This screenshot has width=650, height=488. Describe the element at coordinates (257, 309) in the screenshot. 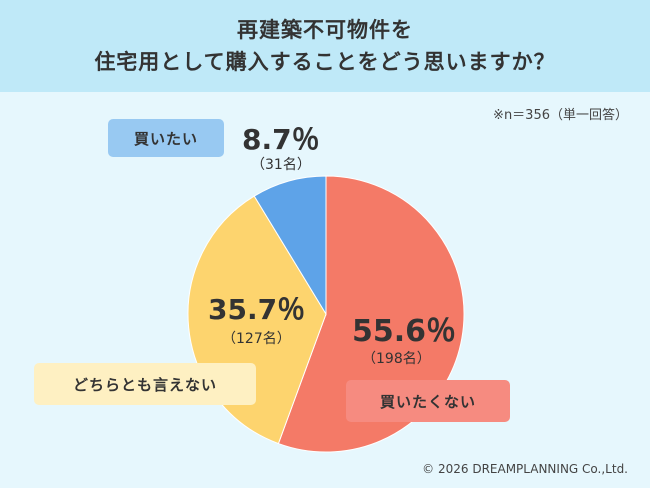

I see `pct-label-dochiratomo: 35.7％` at that location.